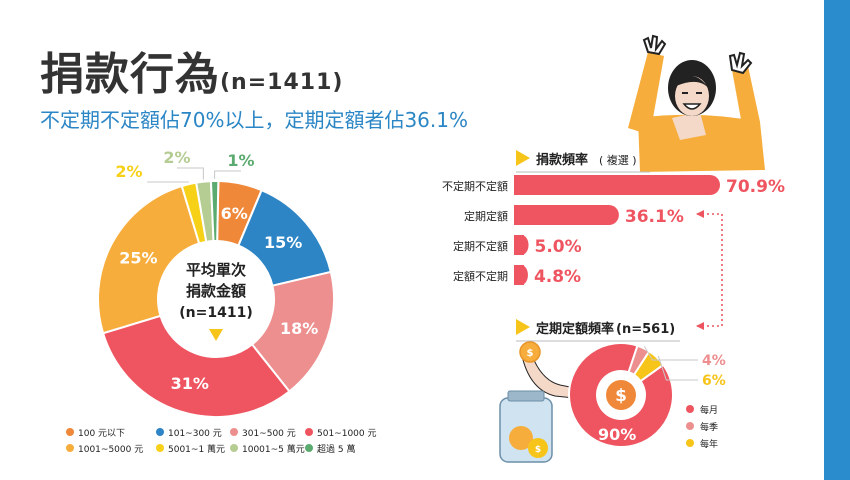 This screenshot has height=480, width=850. I want to click on title-sample-size: (n=1411), so click(282, 82).